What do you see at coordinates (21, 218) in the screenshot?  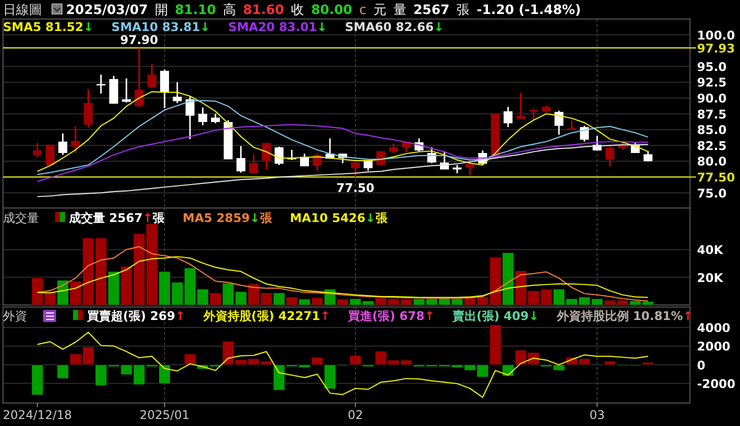 I see `chart-title: 成交量` at bounding box center [21, 218].